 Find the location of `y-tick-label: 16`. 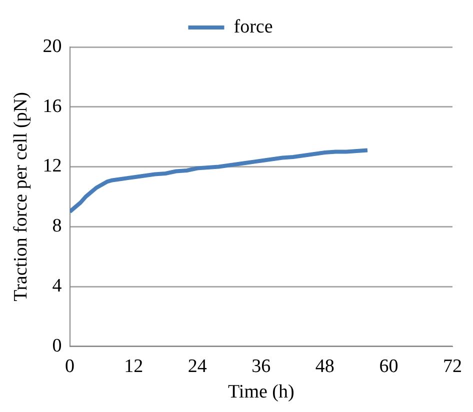

y-tick-label: 16 is located at coordinates (52, 106).